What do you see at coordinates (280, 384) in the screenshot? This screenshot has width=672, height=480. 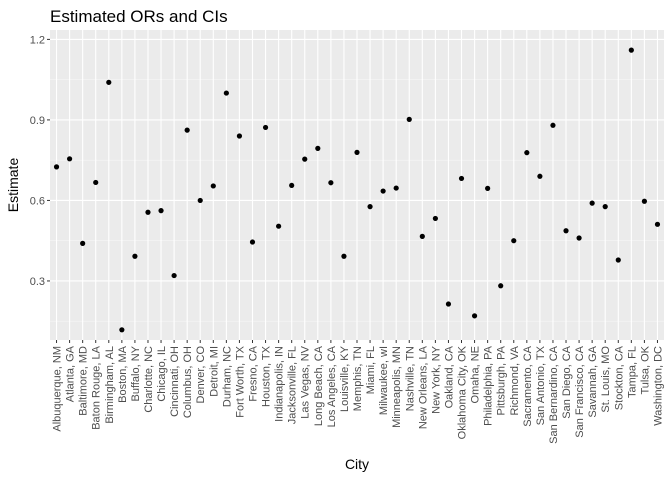 I see `x-tick-label: Indianapolis, IN` at bounding box center [280, 384].